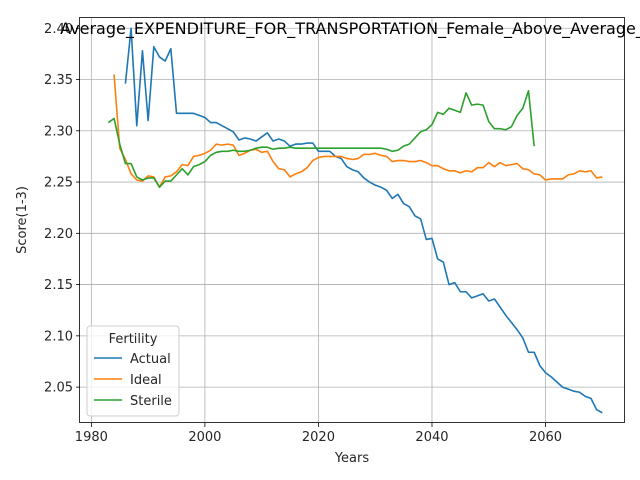 The image size is (640, 480). Describe the element at coordinates (58, 234) in the screenshot. I see `y-tick-label: 2.20` at that location.